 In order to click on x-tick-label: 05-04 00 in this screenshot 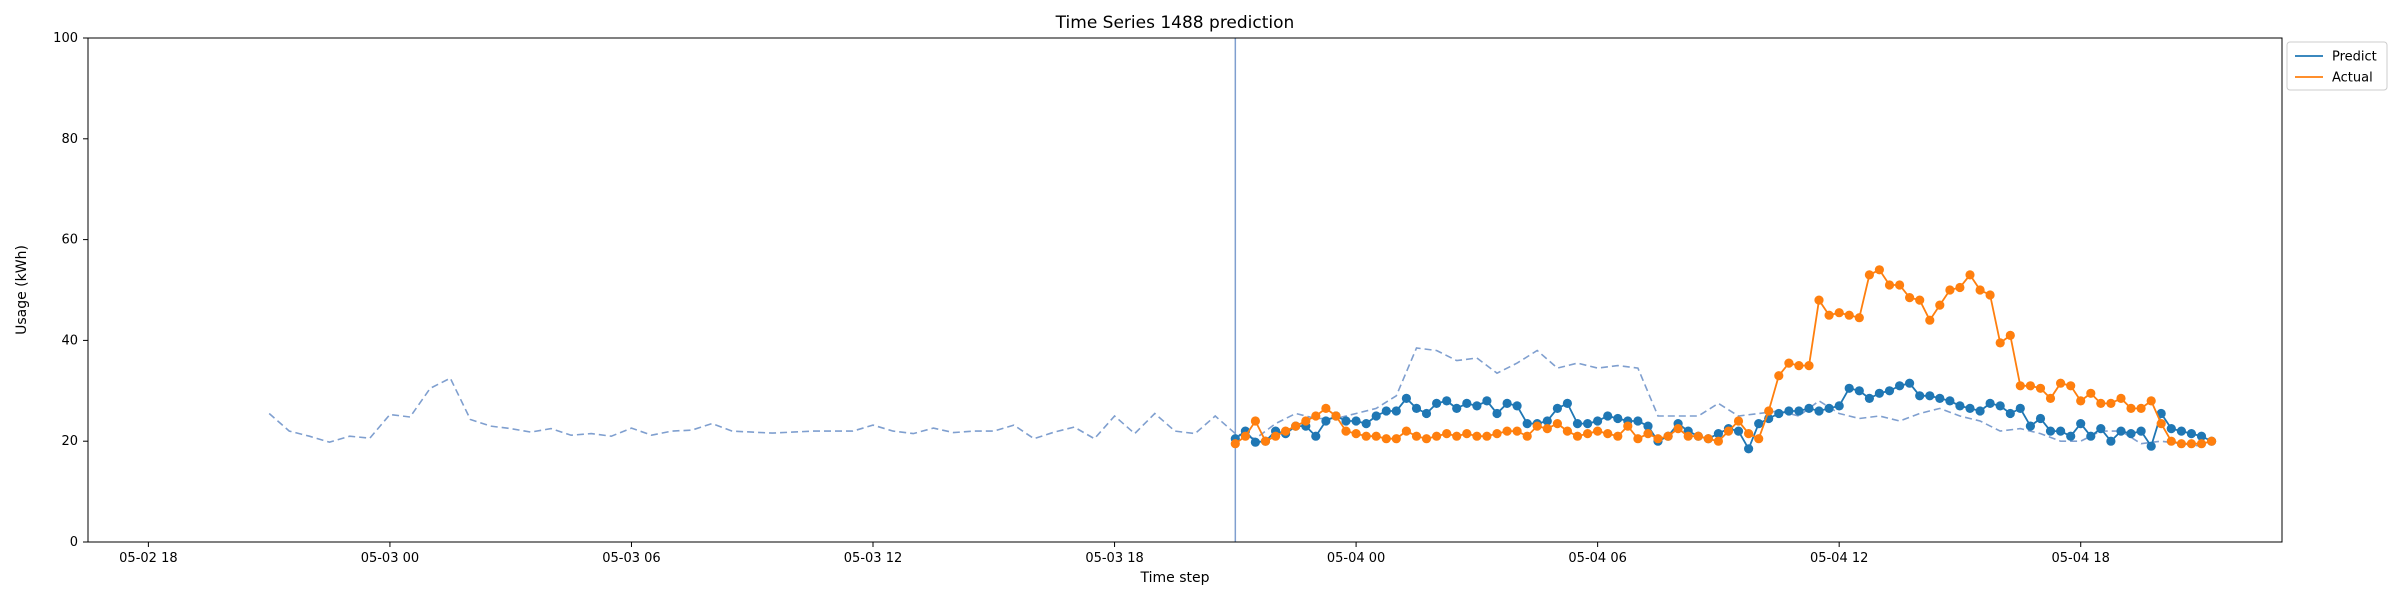, I will do `click(1356, 558)`.